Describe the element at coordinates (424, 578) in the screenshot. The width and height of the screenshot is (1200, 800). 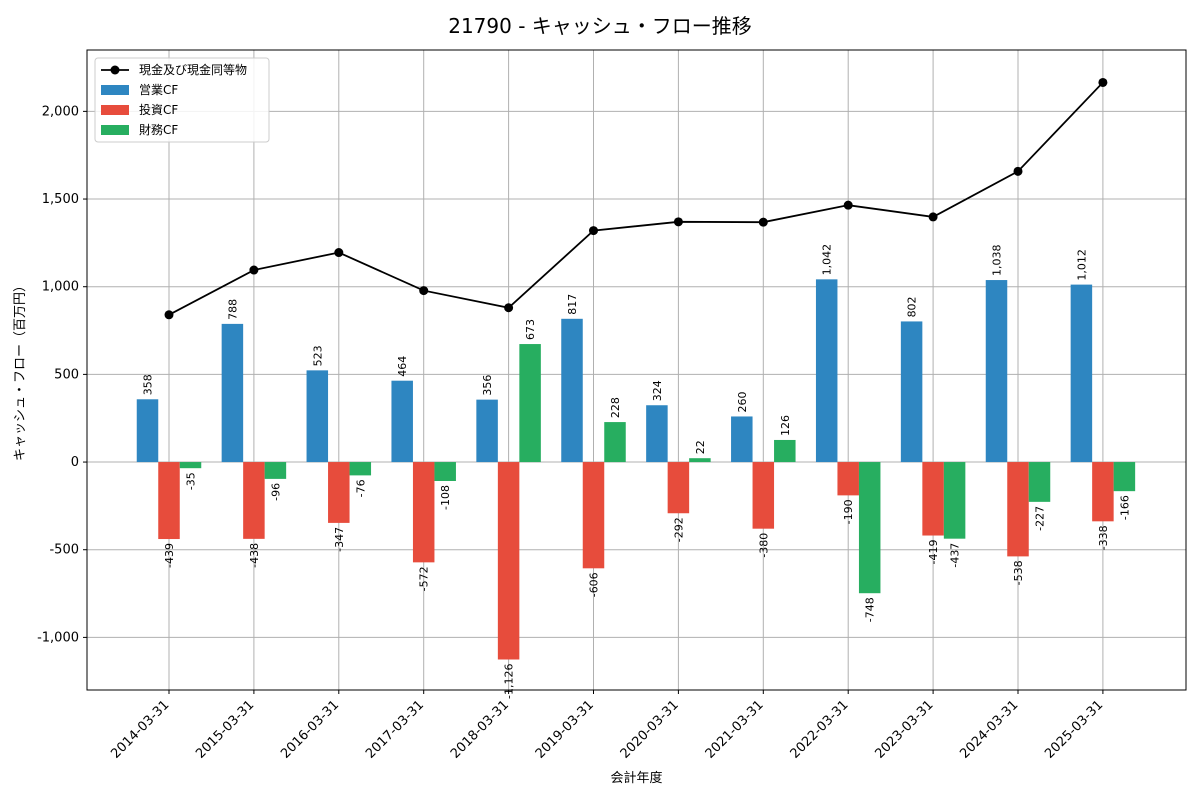
I see `data-label: -572` at that location.